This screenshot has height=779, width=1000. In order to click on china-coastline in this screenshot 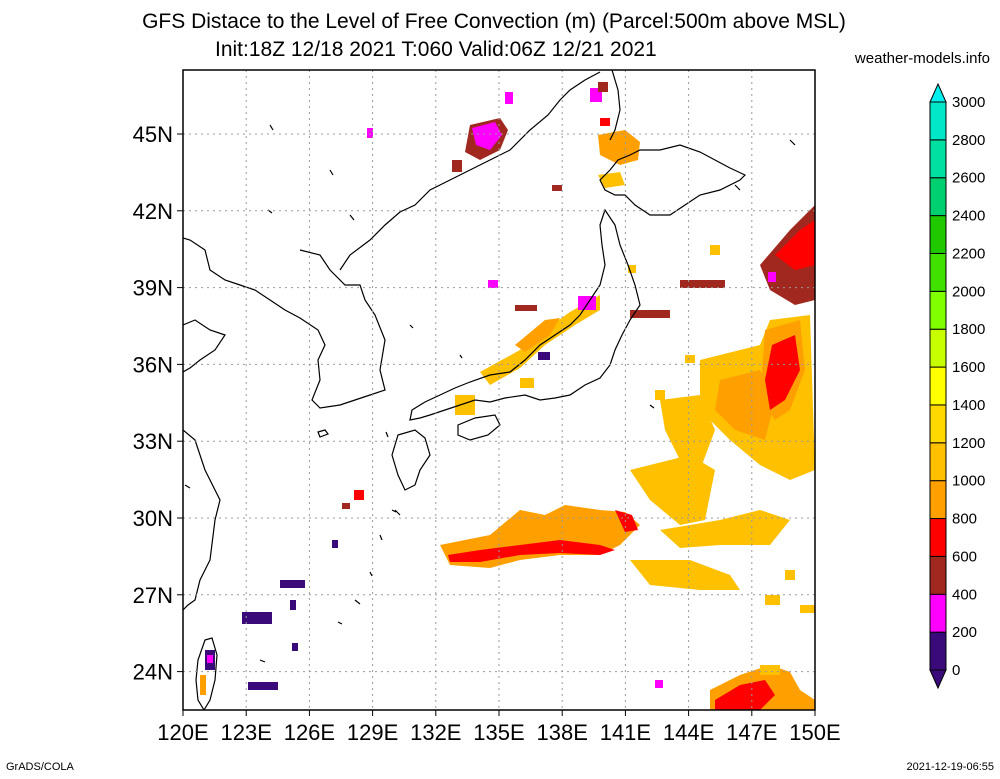, I will do `click(212, 305)`.